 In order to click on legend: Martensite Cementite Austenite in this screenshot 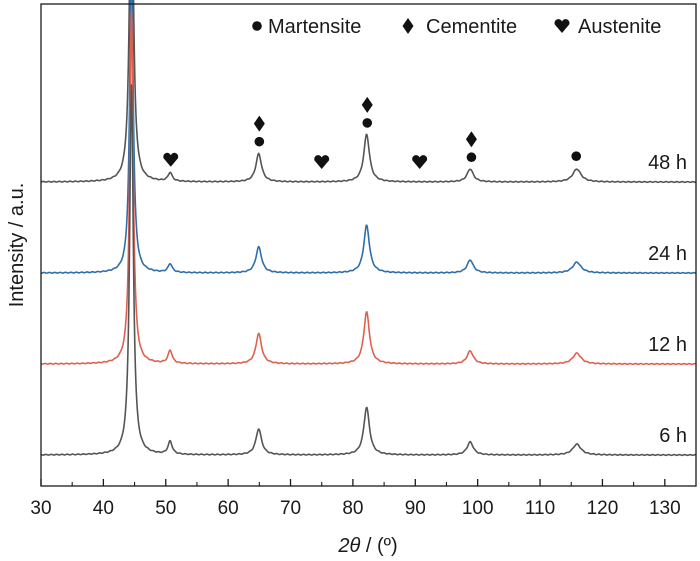, I will do `click(456, 27)`.